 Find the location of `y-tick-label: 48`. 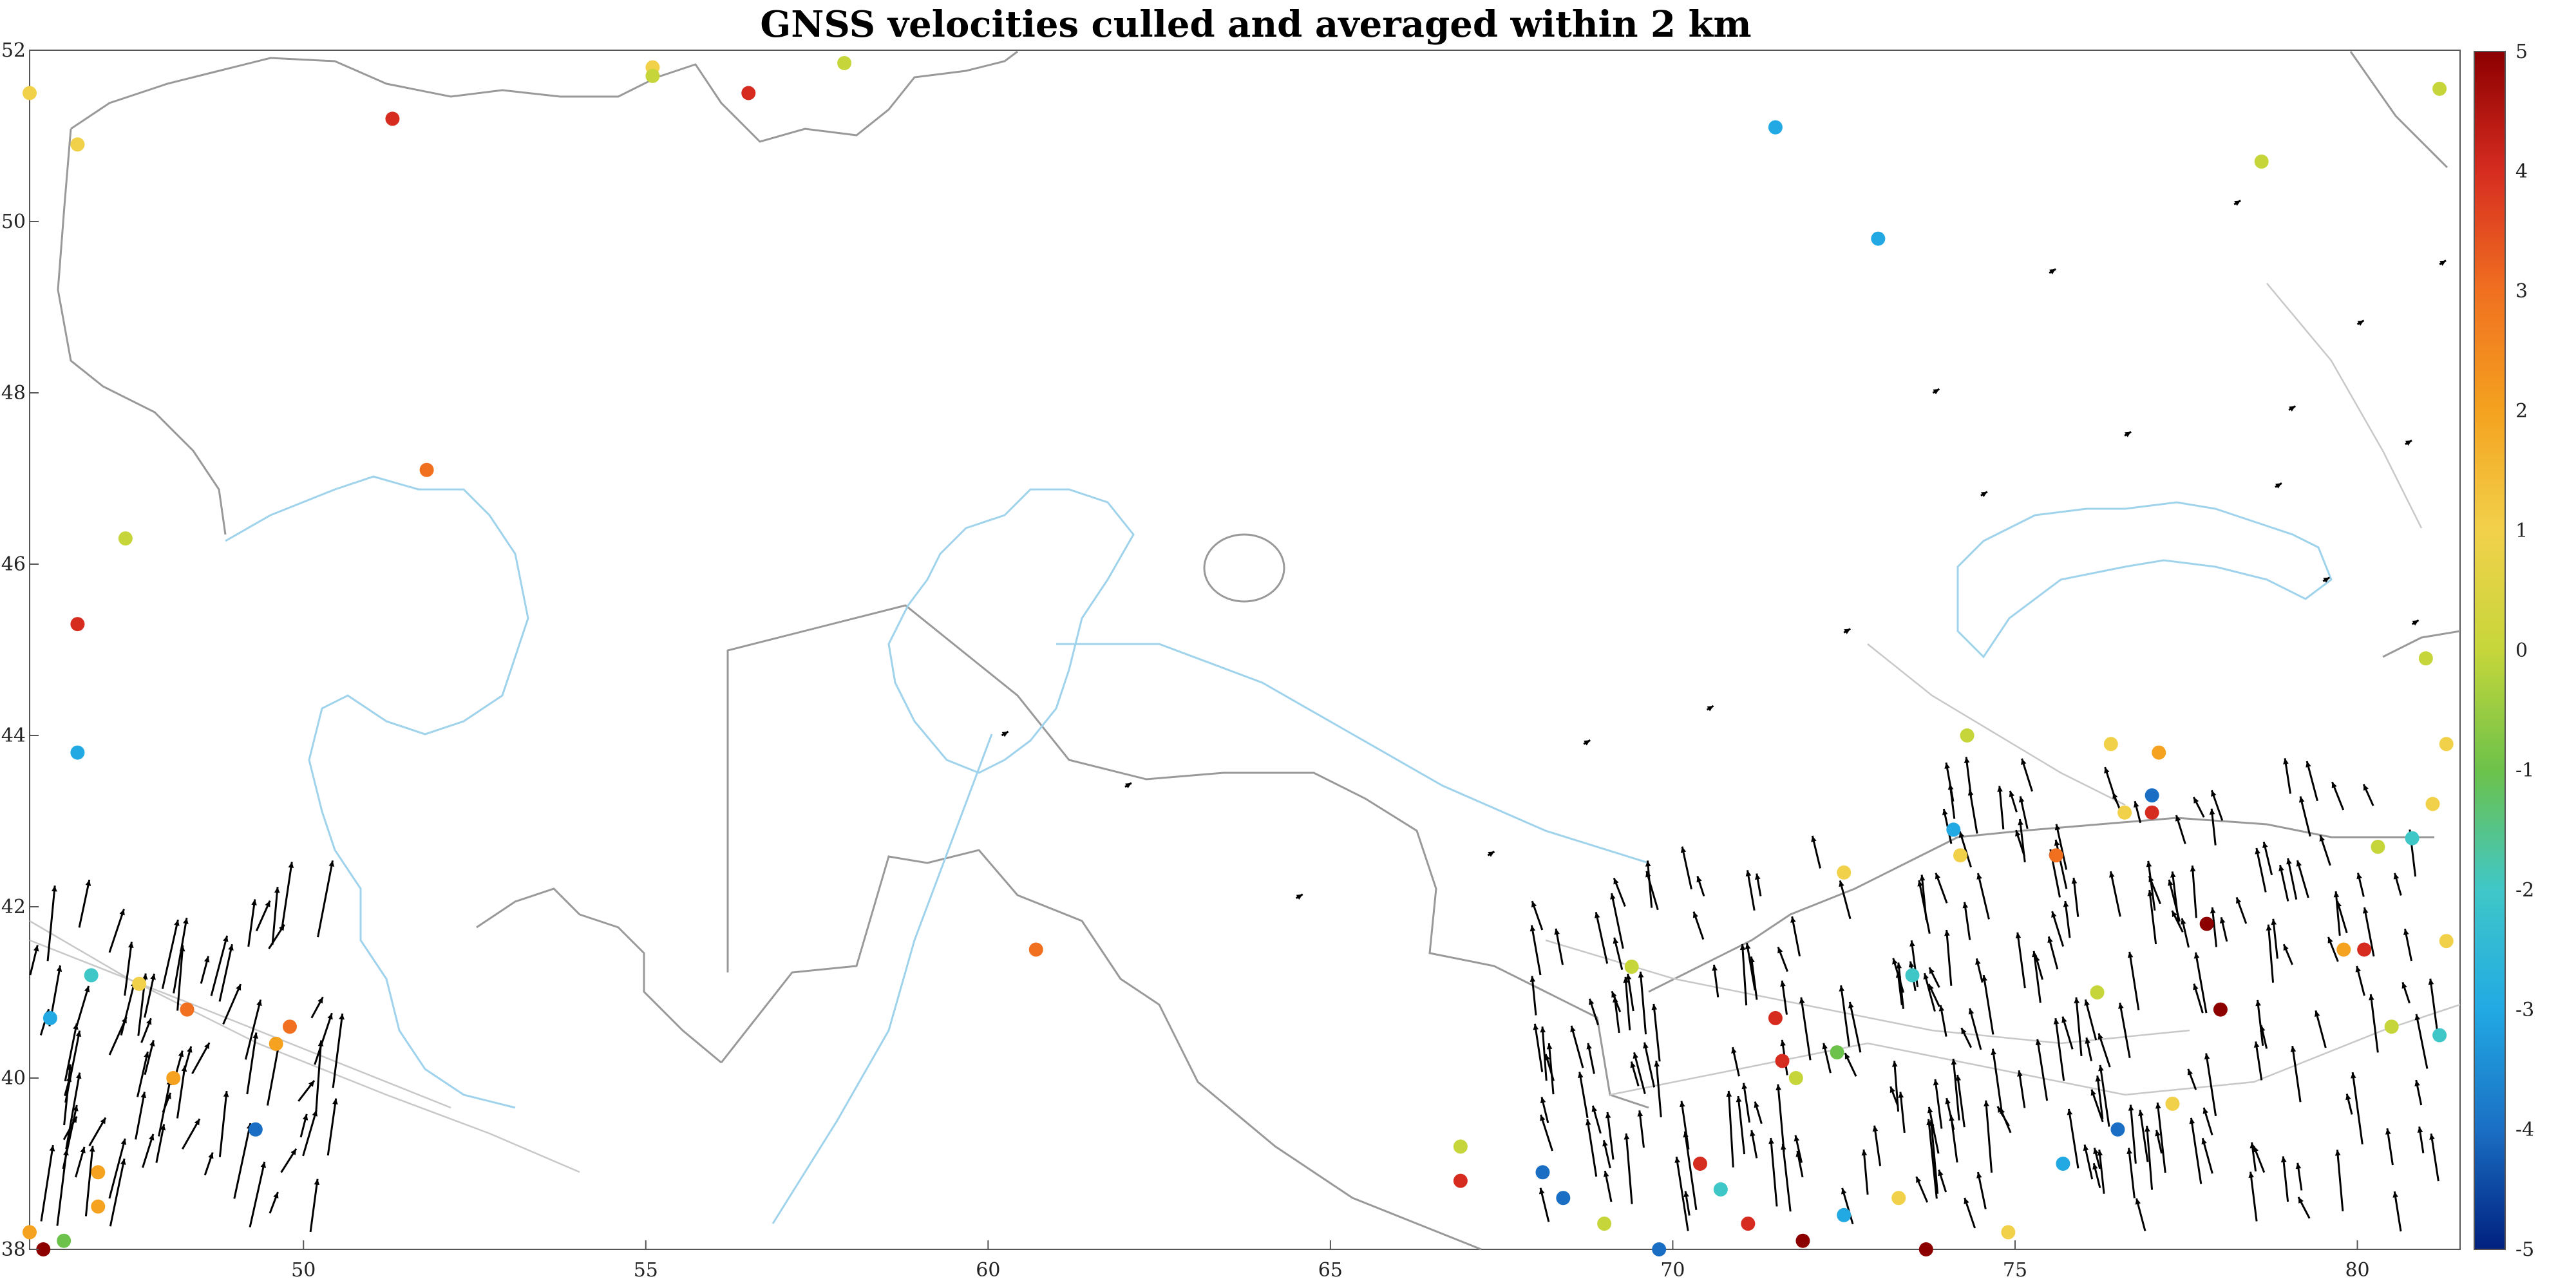

y-tick-label: 48 is located at coordinates (13, 393).